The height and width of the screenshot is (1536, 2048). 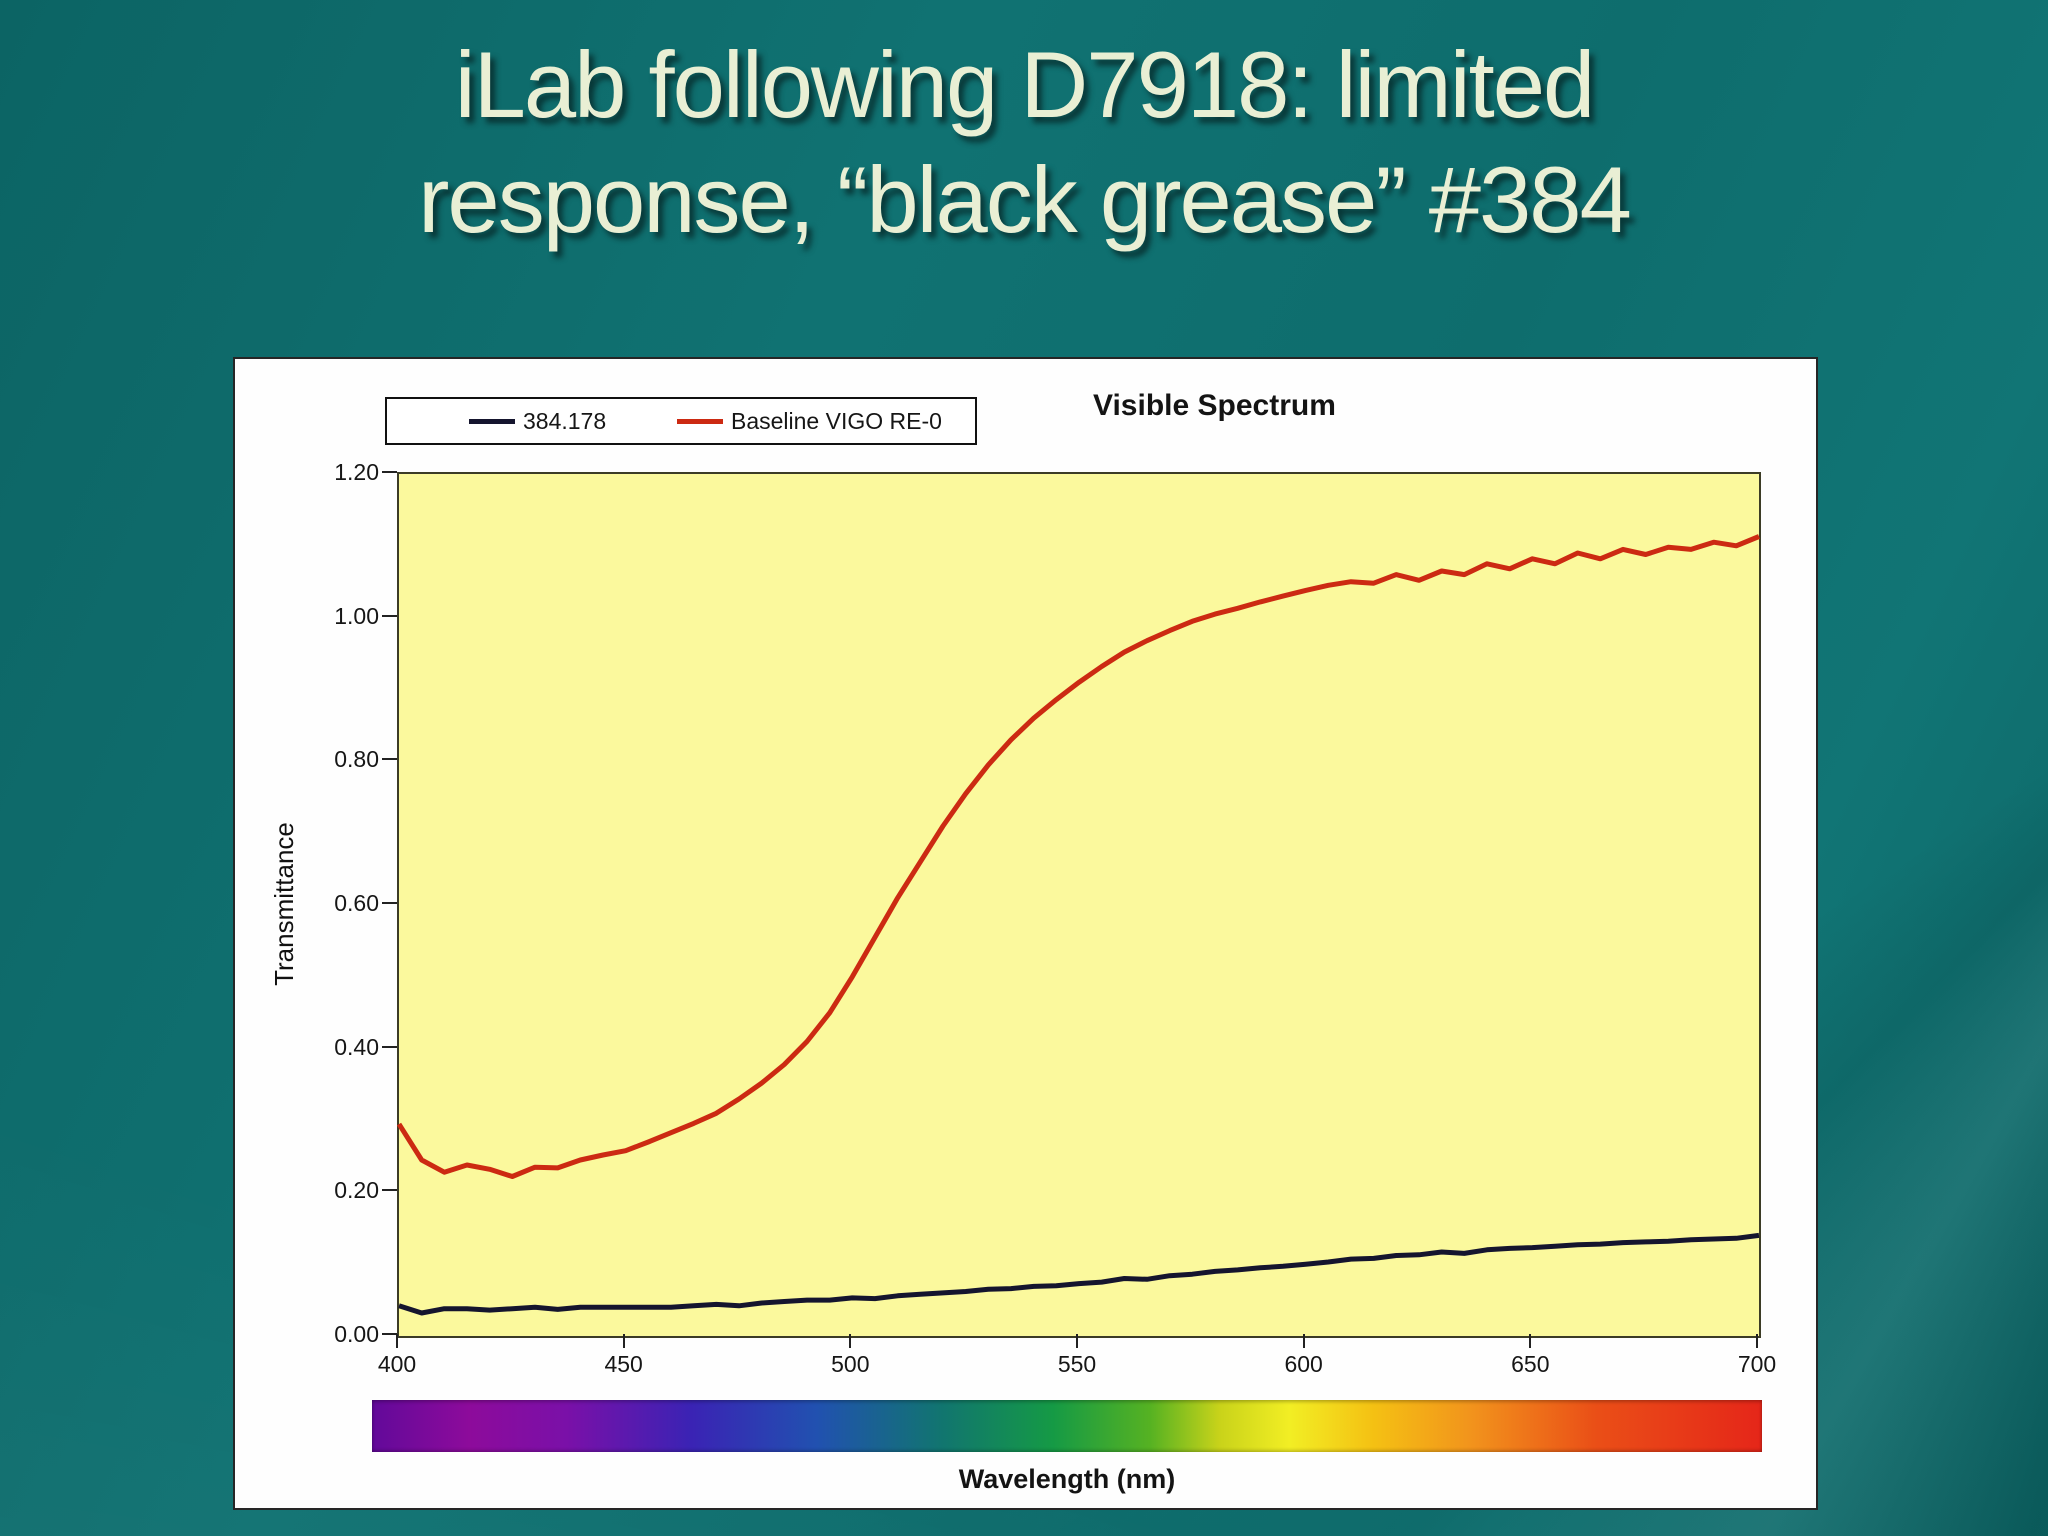 What do you see at coordinates (356, 903) in the screenshot?
I see `y-tick-label: 0.60` at bounding box center [356, 903].